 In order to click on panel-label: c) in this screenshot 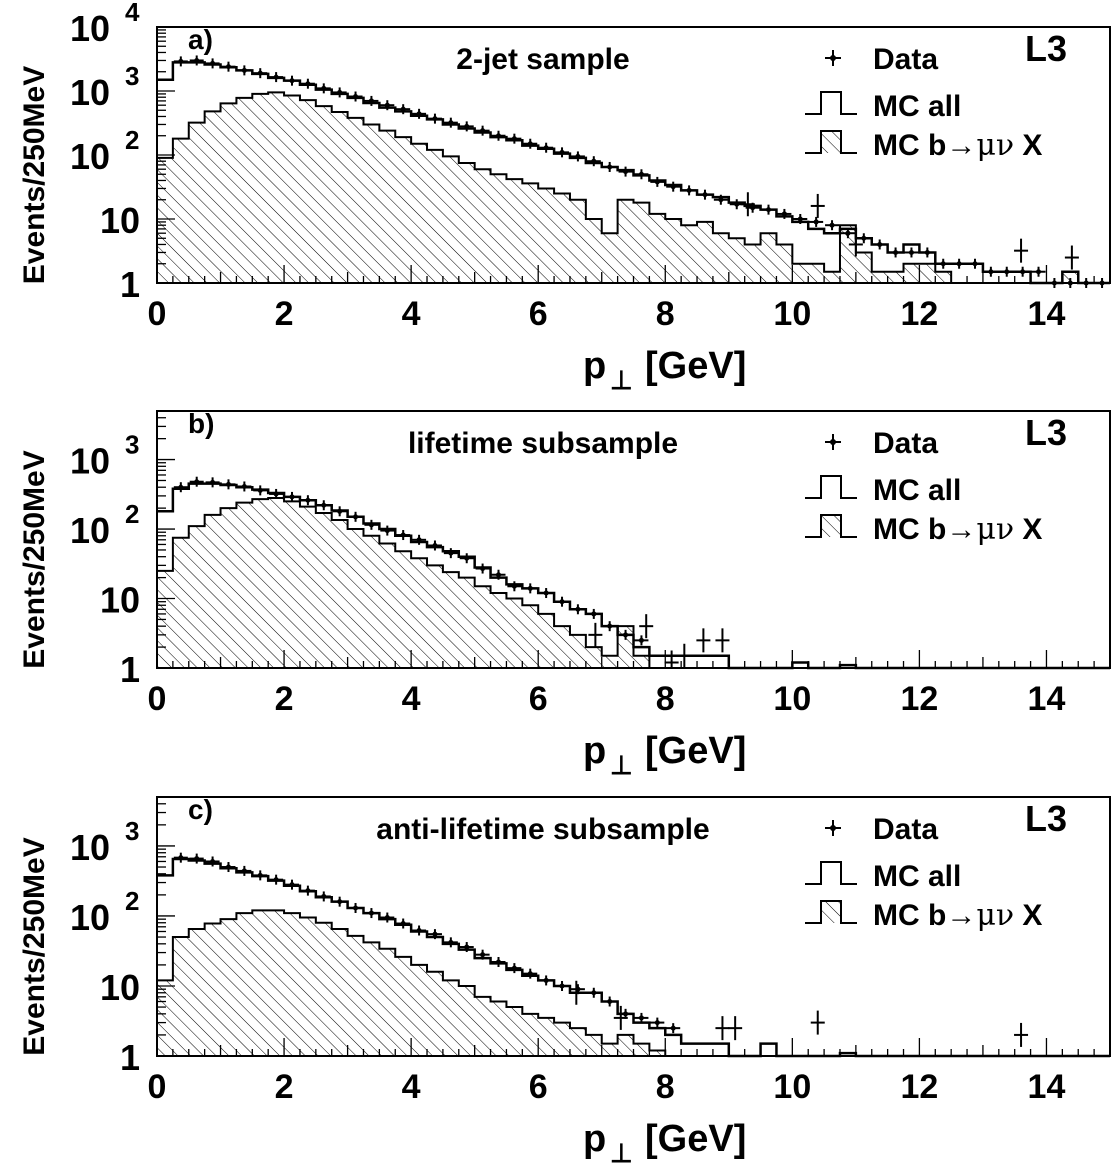, I will do `click(200, 809)`.